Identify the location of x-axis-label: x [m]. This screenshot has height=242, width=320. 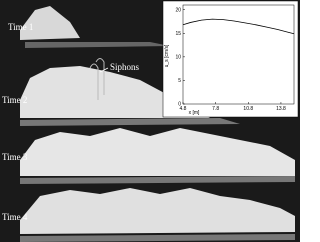
(194, 113).